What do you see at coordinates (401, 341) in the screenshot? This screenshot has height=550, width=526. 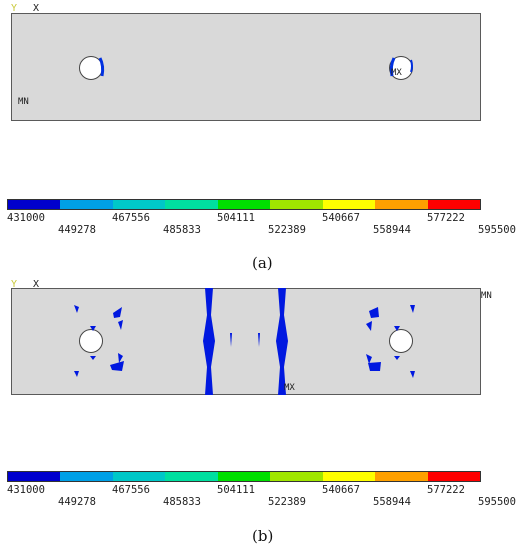 I see `right-hole` at bounding box center [401, 341].